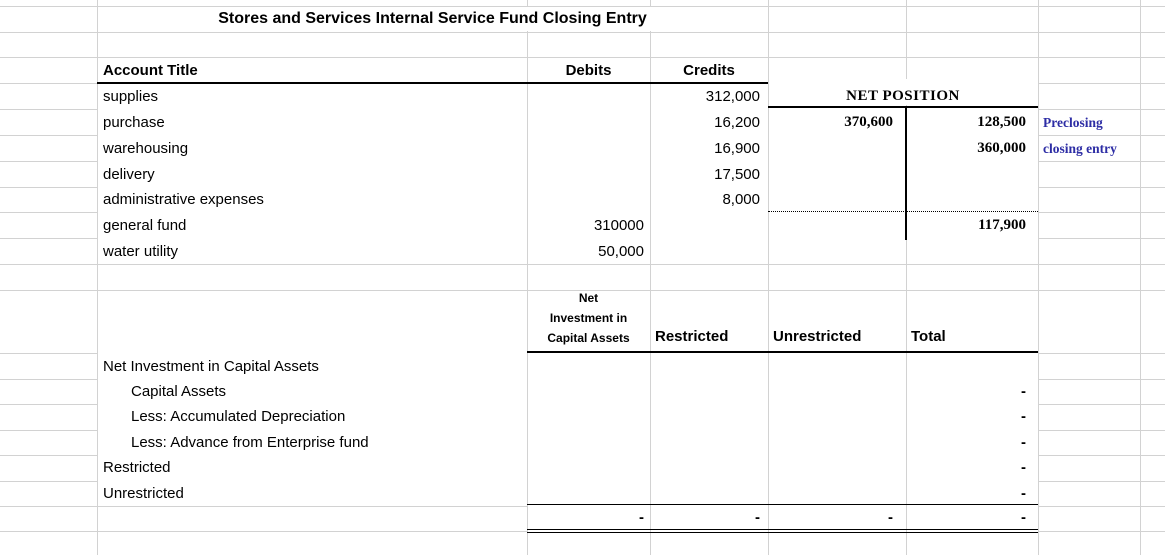  What do you see at coordinates (817, 336) in the screenshot?
I see `header-unrestricted: Unrestricted` at bounding box center [817, 336].